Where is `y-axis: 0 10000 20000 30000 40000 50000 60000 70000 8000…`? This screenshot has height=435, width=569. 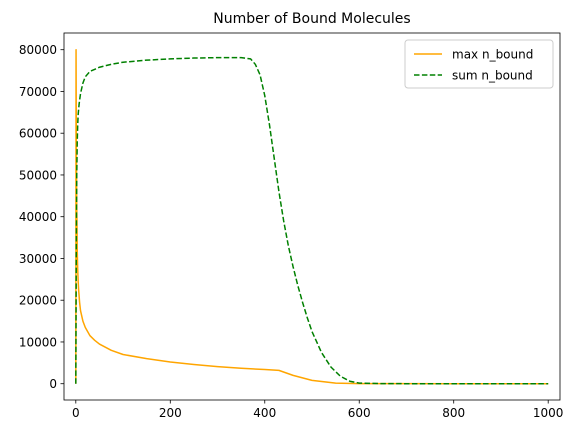 y-axis: 0 10000 20000 30000 40000 50000 60000 70000 8000… is located at coordinates (41, 217).